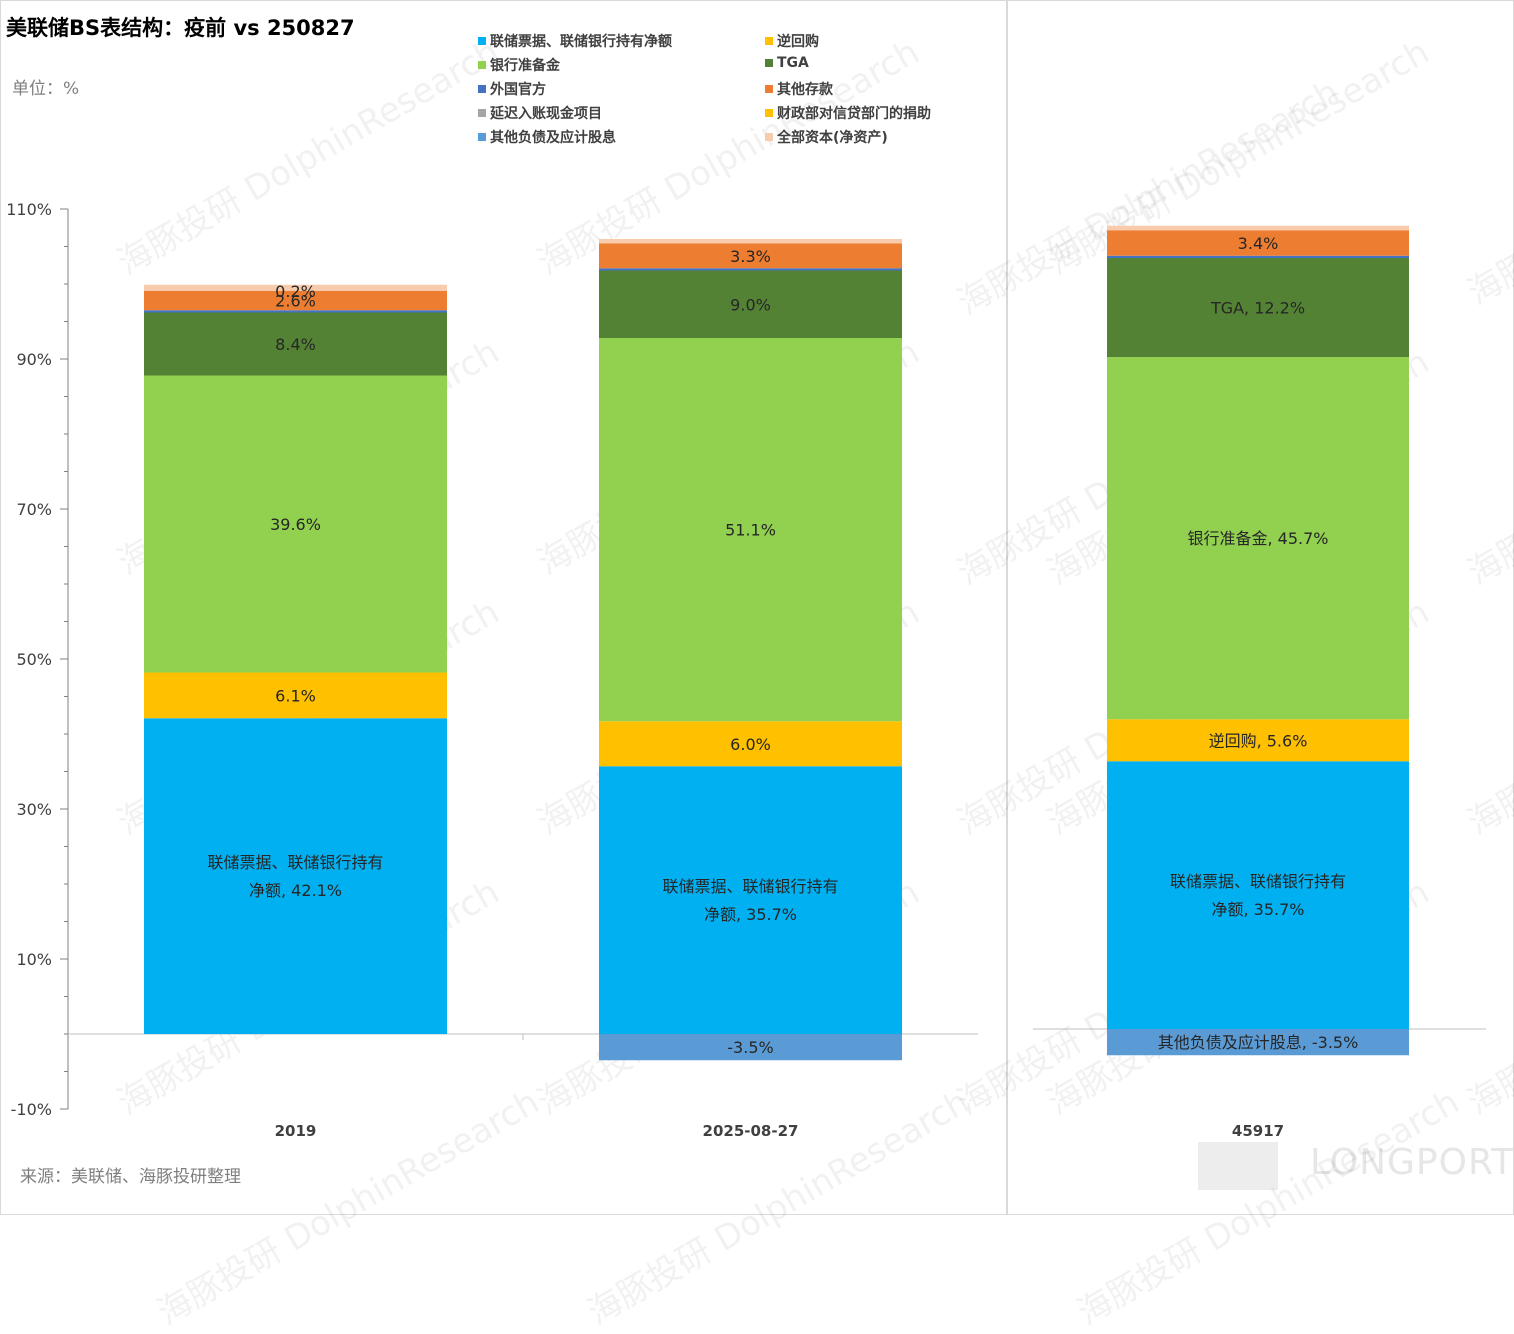  I want to click on legend-item: 逆回购, so click(792, 41).